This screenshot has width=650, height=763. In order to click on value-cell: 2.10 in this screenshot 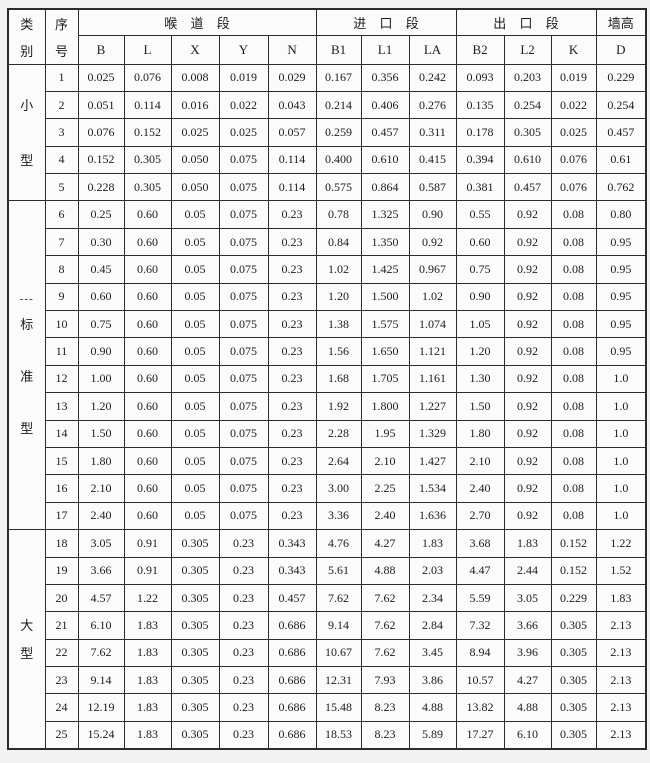, I will do `click(101, 488)`.